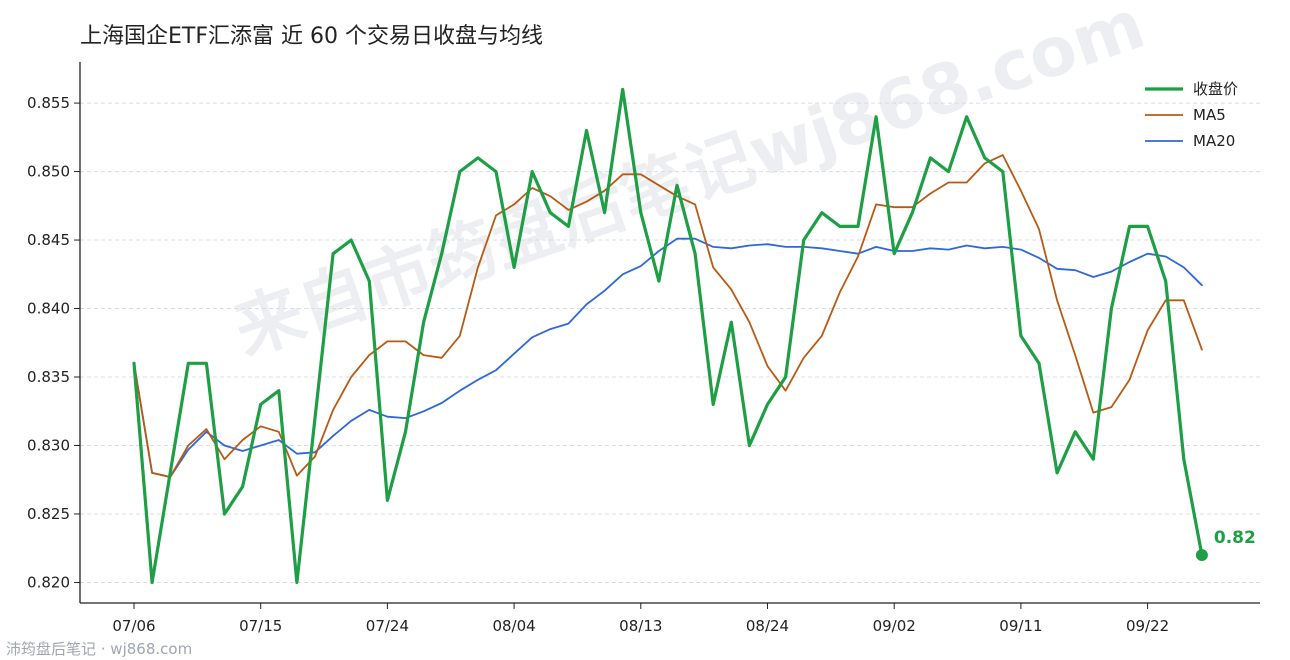 The image size is (1290, 660). What do you see at coordinates (48, 514) in the screenshot?
I see `y-tick-label: 0.825` at bounding box center [48, 514].